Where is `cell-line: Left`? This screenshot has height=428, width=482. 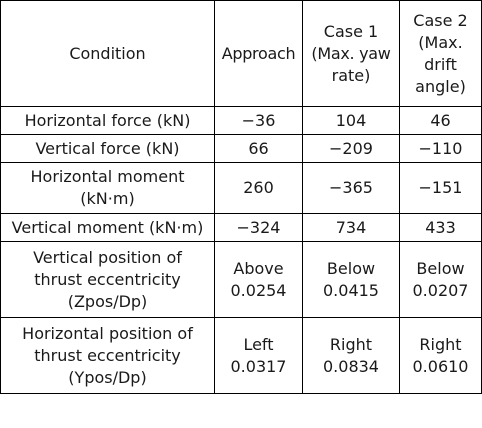 cell-line: Left is located at coordinates (258, 344).